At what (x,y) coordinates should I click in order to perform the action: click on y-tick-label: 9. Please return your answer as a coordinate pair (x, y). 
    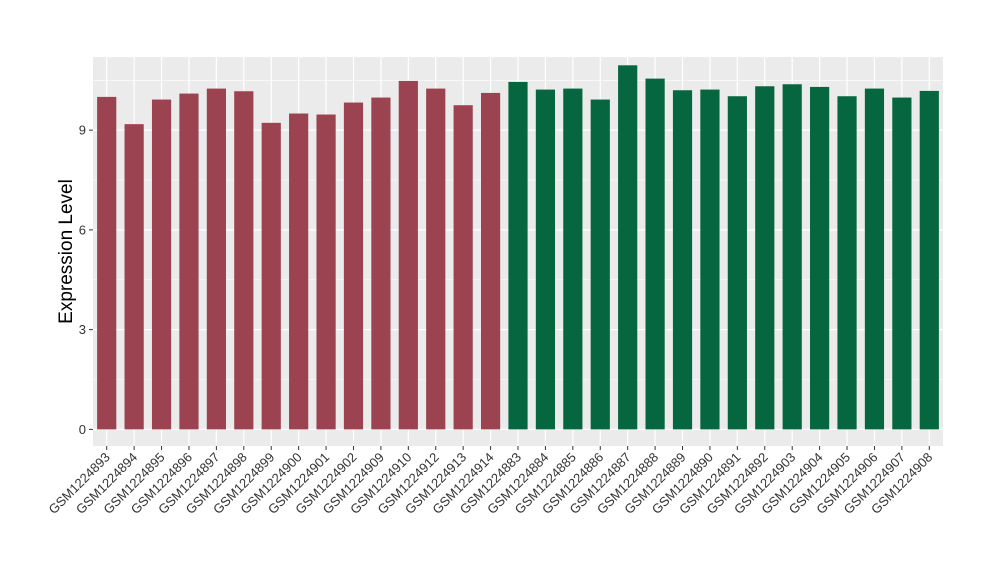
    Looking at the image, I should click on (82, 130).